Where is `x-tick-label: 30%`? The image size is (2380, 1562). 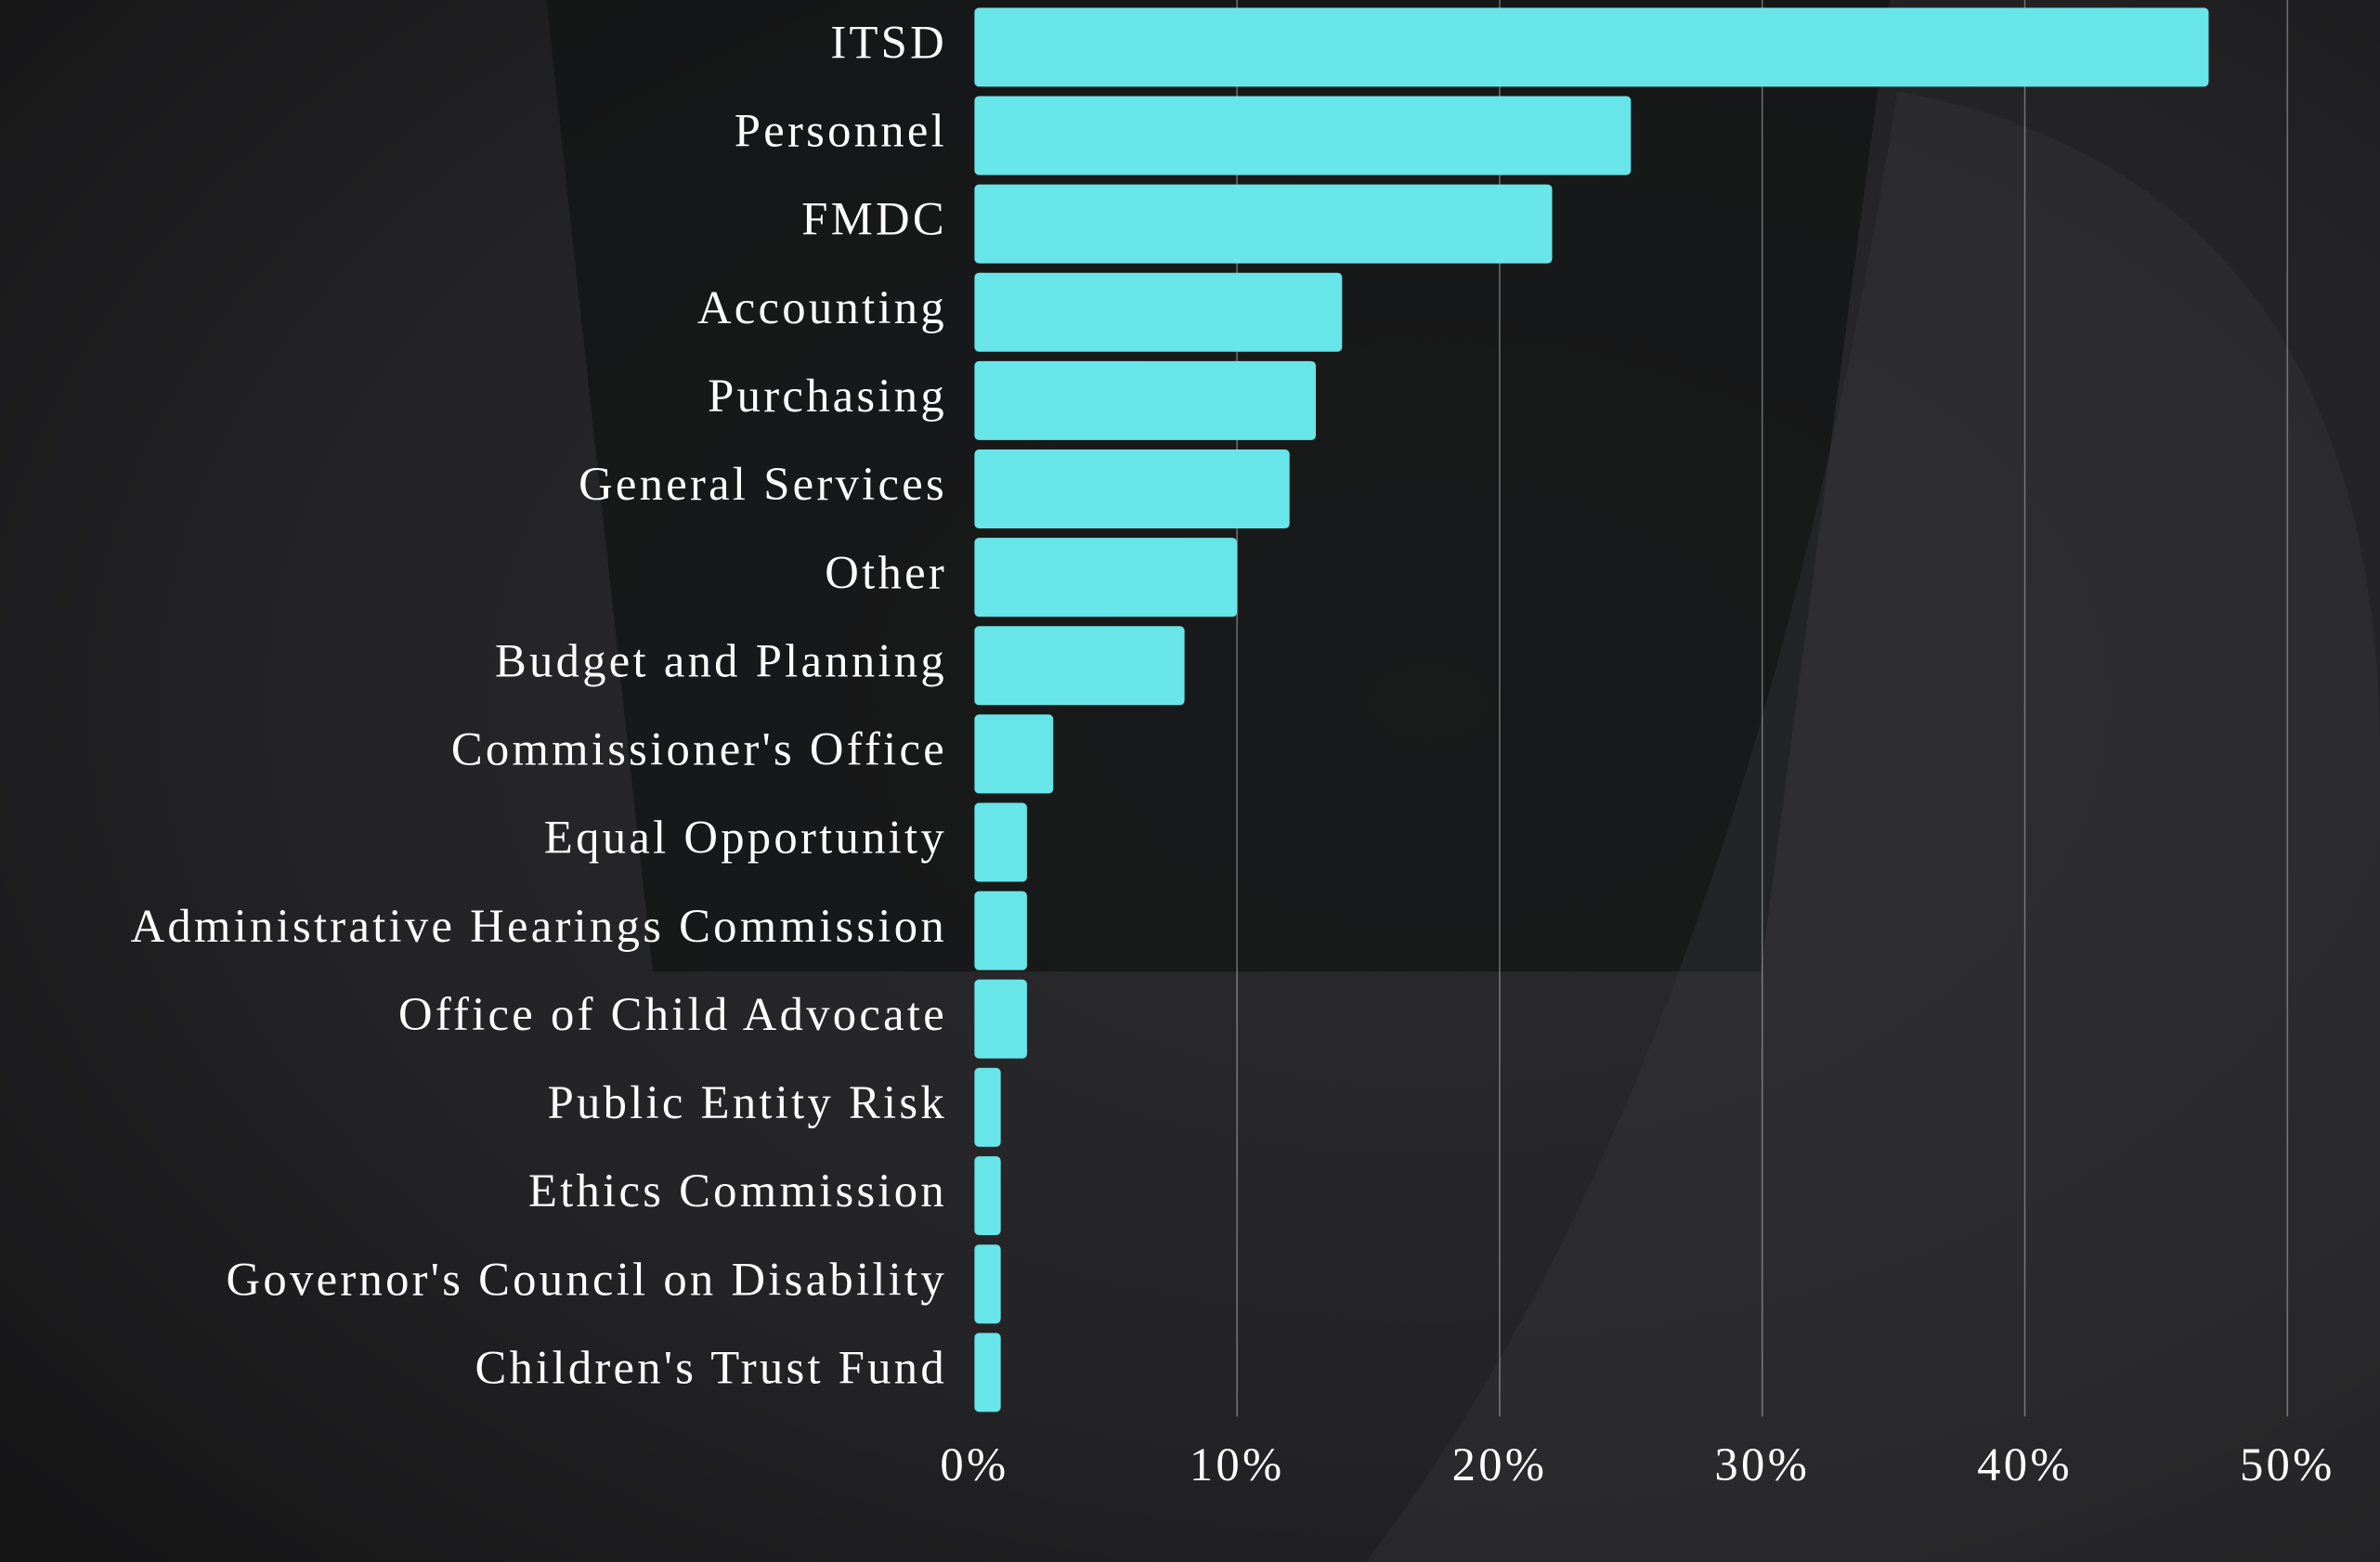 x-tick-label: 30% is located at coordinates (1762, 1464).